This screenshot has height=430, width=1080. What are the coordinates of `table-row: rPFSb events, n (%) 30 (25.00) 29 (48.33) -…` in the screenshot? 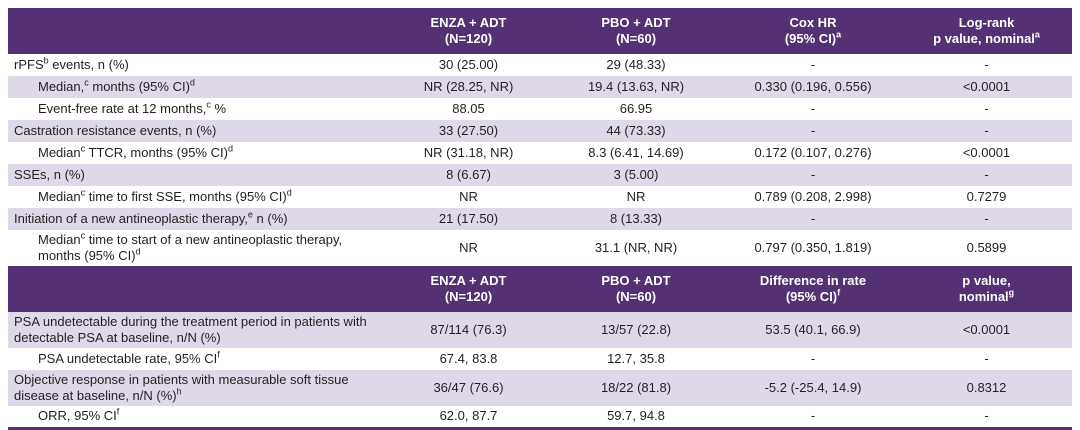 It's located at (540, 65).